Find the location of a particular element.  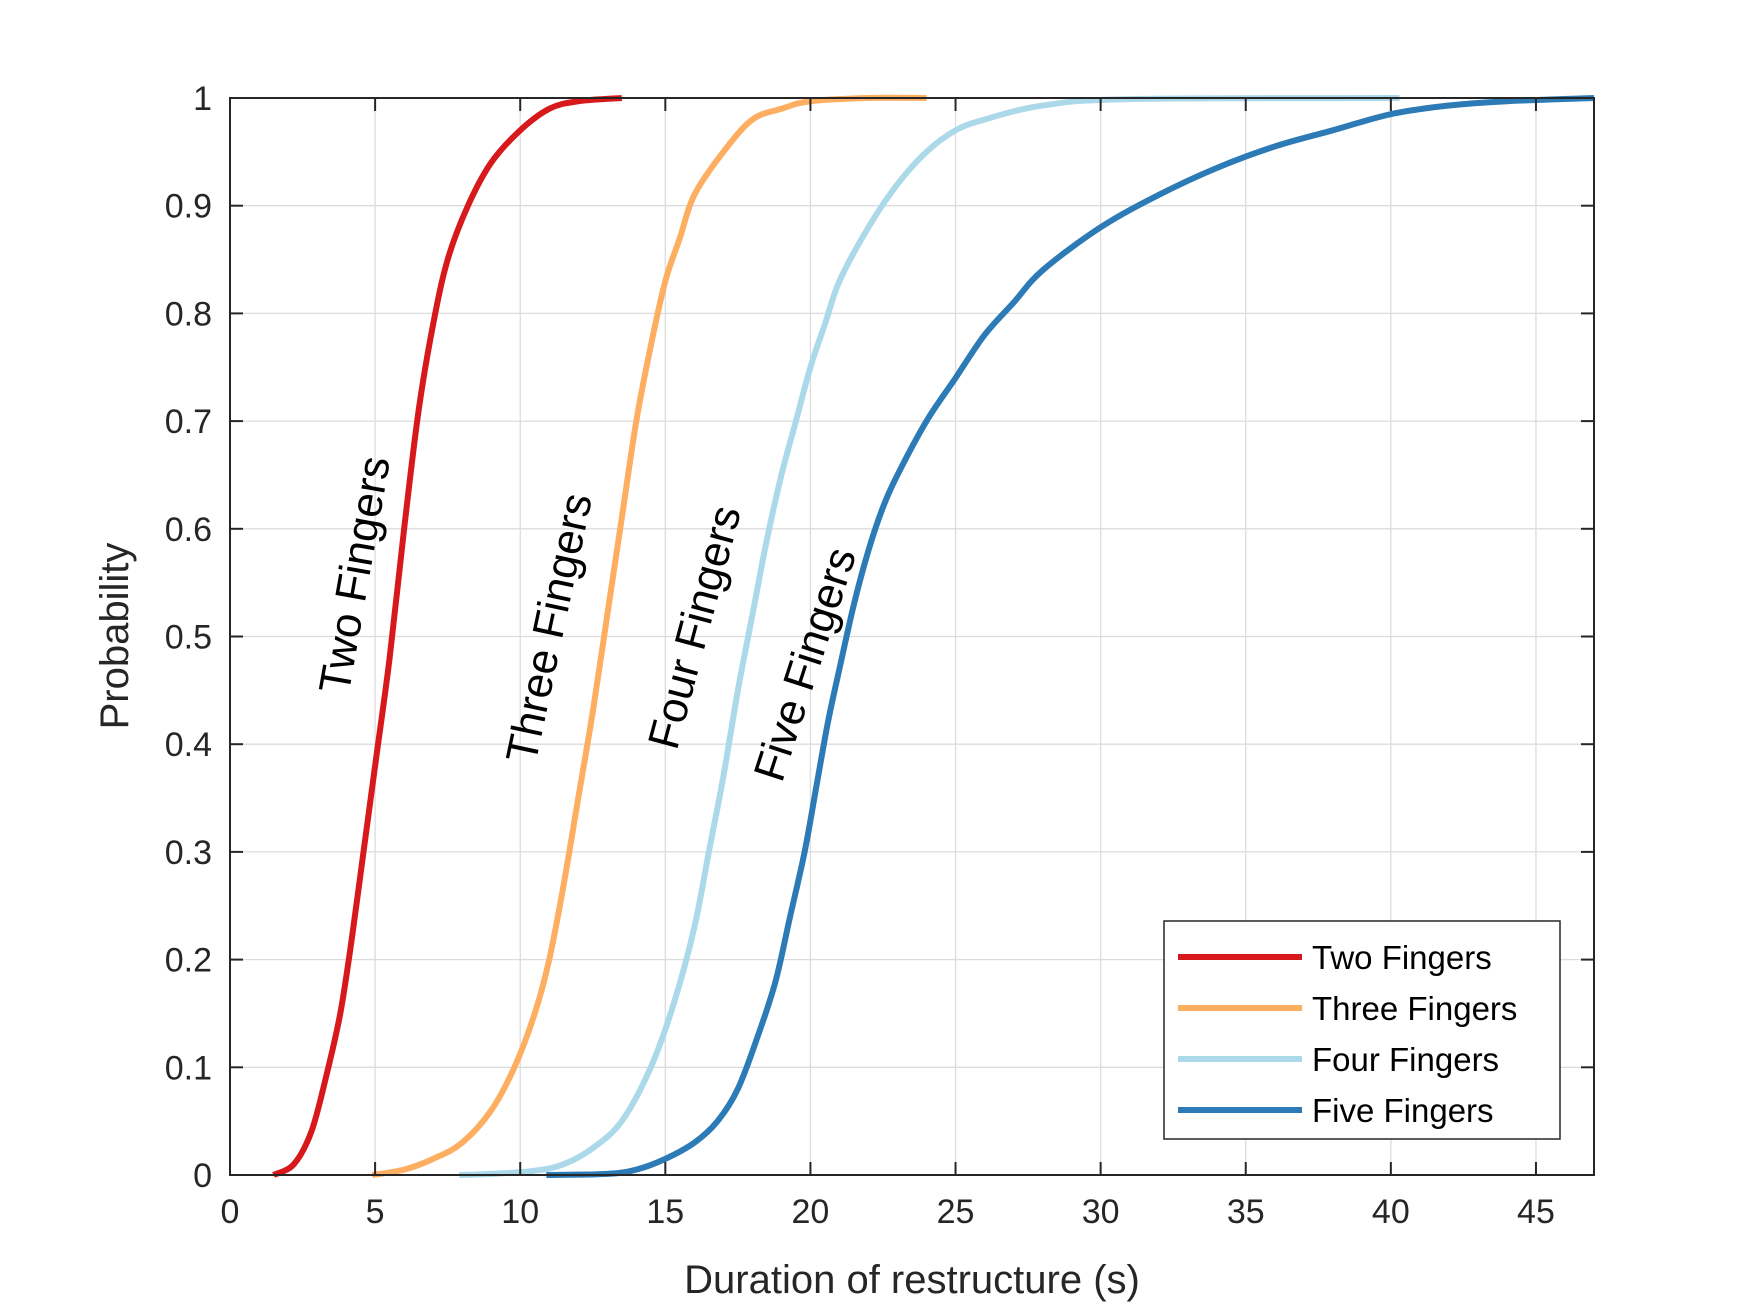

legend-label-three-fingers: Three Fingers is located at coordinates (1414, 1008).